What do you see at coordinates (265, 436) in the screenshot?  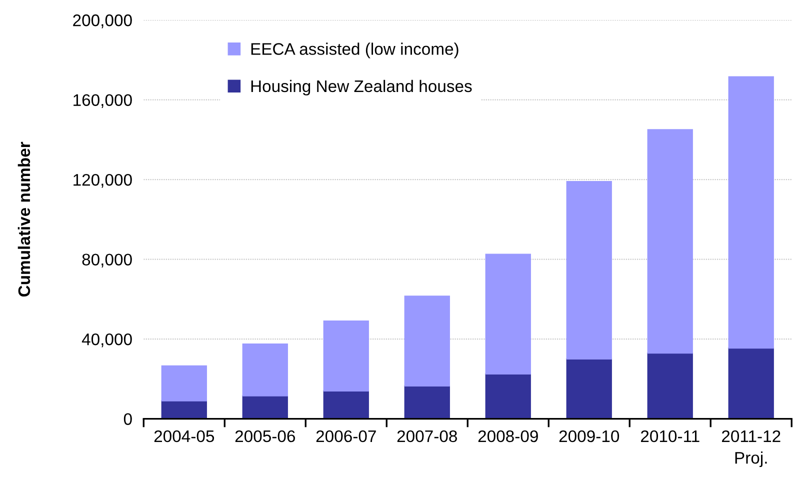 I see `x-tick-label: 2005-06` at bounding box center [265, 436].